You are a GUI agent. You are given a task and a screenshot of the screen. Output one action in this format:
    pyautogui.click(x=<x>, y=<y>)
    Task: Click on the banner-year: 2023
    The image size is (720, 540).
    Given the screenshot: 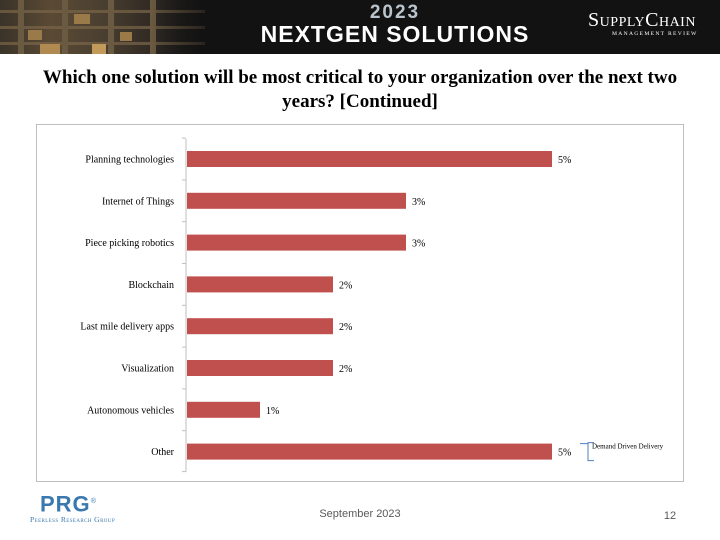 What is the action you would take?
    pyautogui.click(x=395, y=12)
    